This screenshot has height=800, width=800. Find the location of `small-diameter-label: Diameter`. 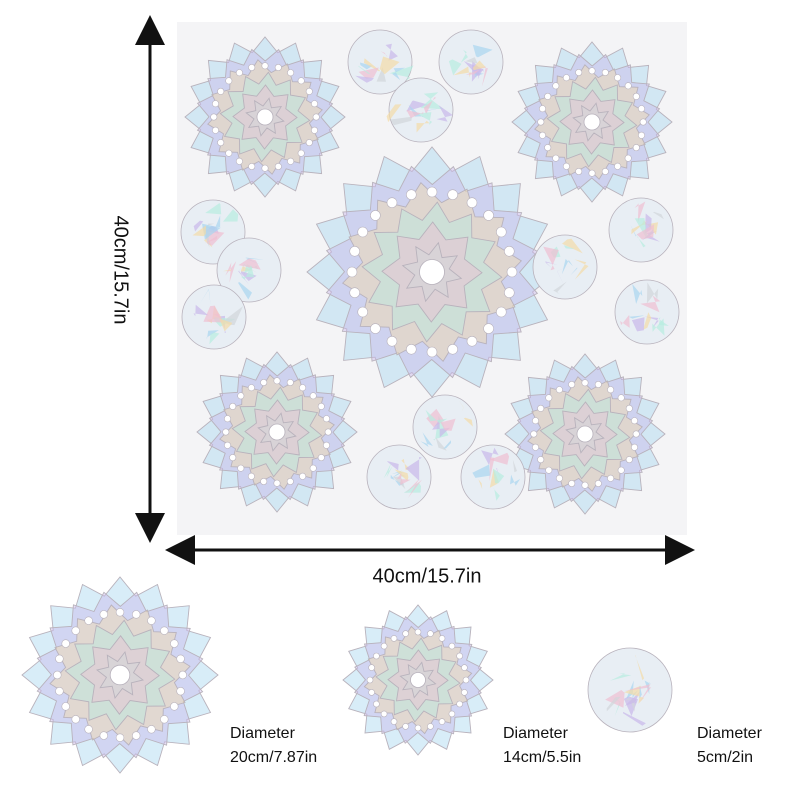

small-diameter-label: Diameter is located at coordinates (729, 733).